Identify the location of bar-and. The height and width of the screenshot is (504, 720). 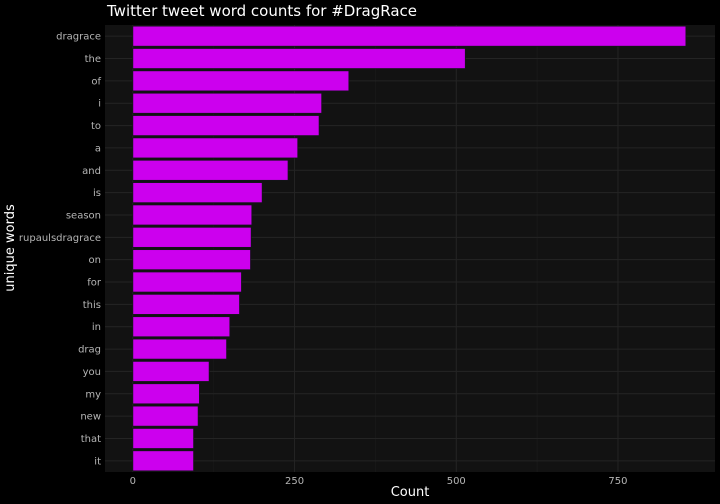
(210, 170).